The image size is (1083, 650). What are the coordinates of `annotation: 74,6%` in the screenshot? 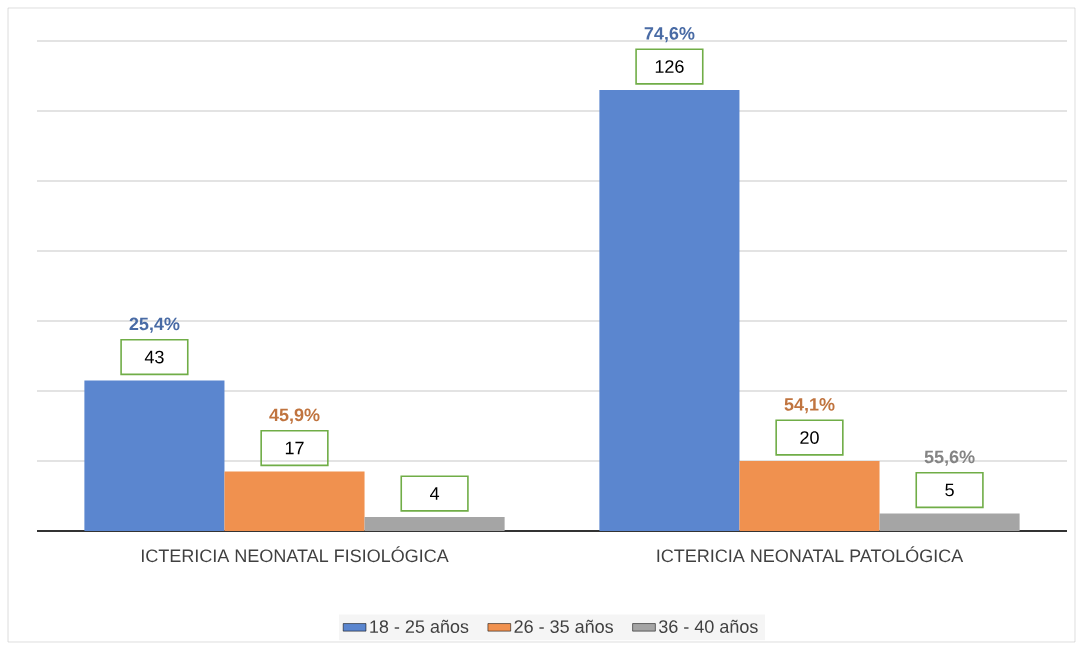 It's located at (669, 35).